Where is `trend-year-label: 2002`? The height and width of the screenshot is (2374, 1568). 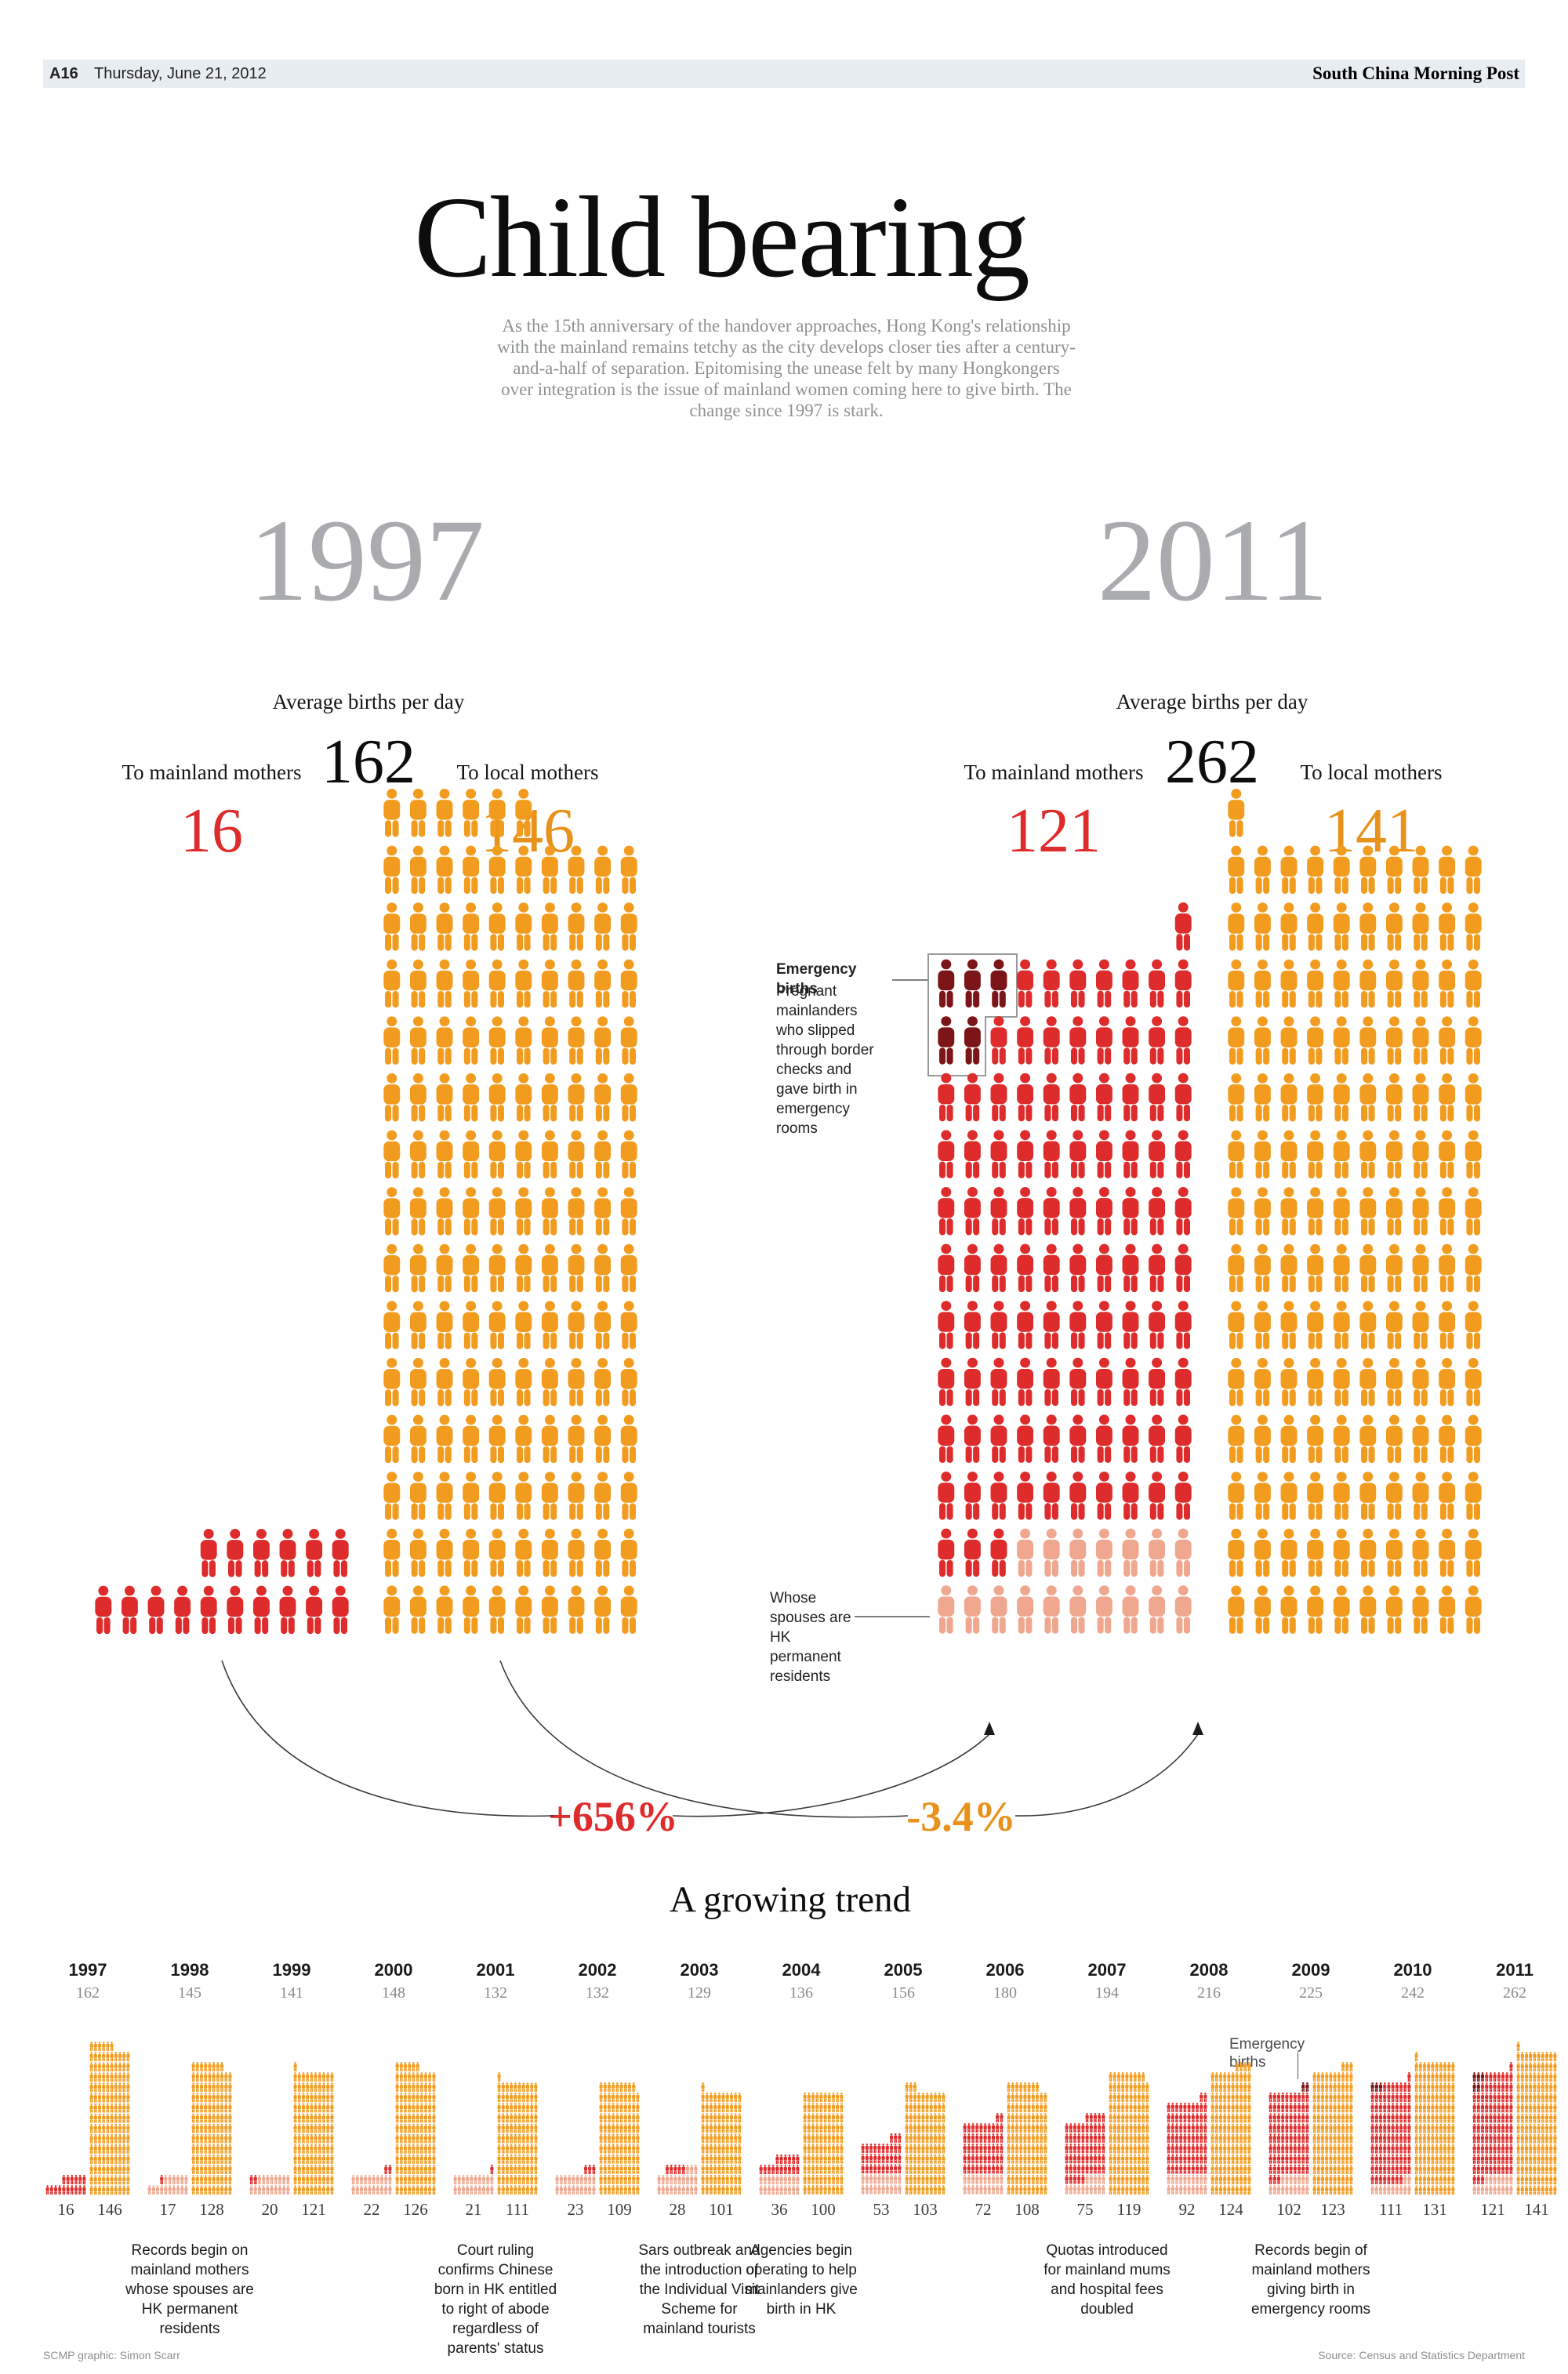
trend-year-label: 2002 is located at coordinates (597, 1970).